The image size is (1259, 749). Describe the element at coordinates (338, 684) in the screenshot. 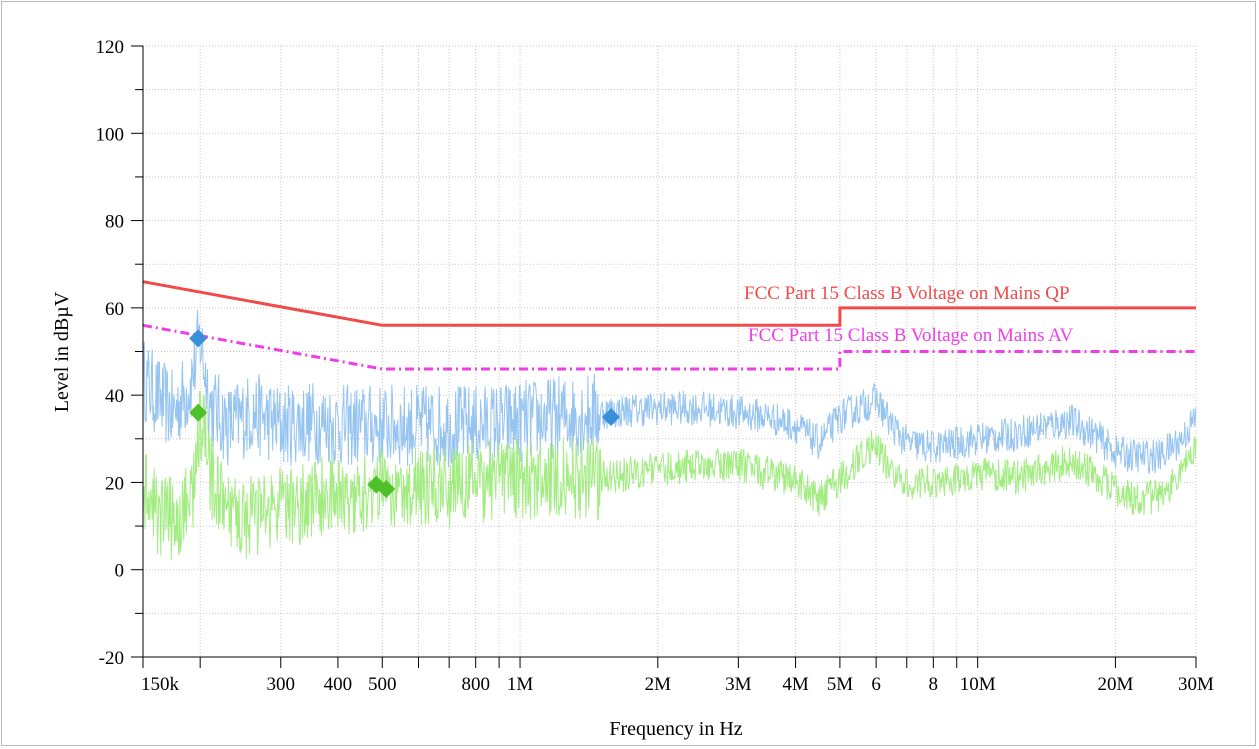

I see `x-tick-label: 400` at that location.